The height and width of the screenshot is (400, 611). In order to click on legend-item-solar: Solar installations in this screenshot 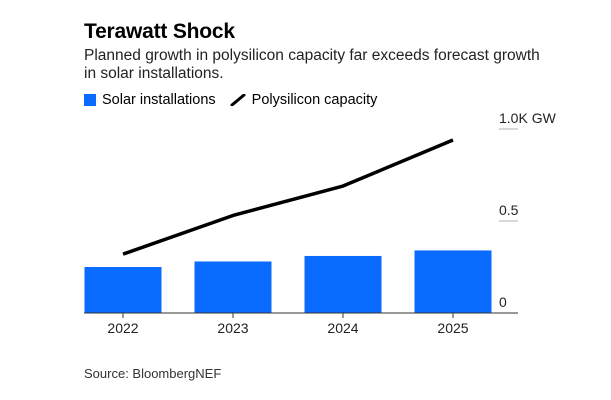, I will do `click(150, 100)`.